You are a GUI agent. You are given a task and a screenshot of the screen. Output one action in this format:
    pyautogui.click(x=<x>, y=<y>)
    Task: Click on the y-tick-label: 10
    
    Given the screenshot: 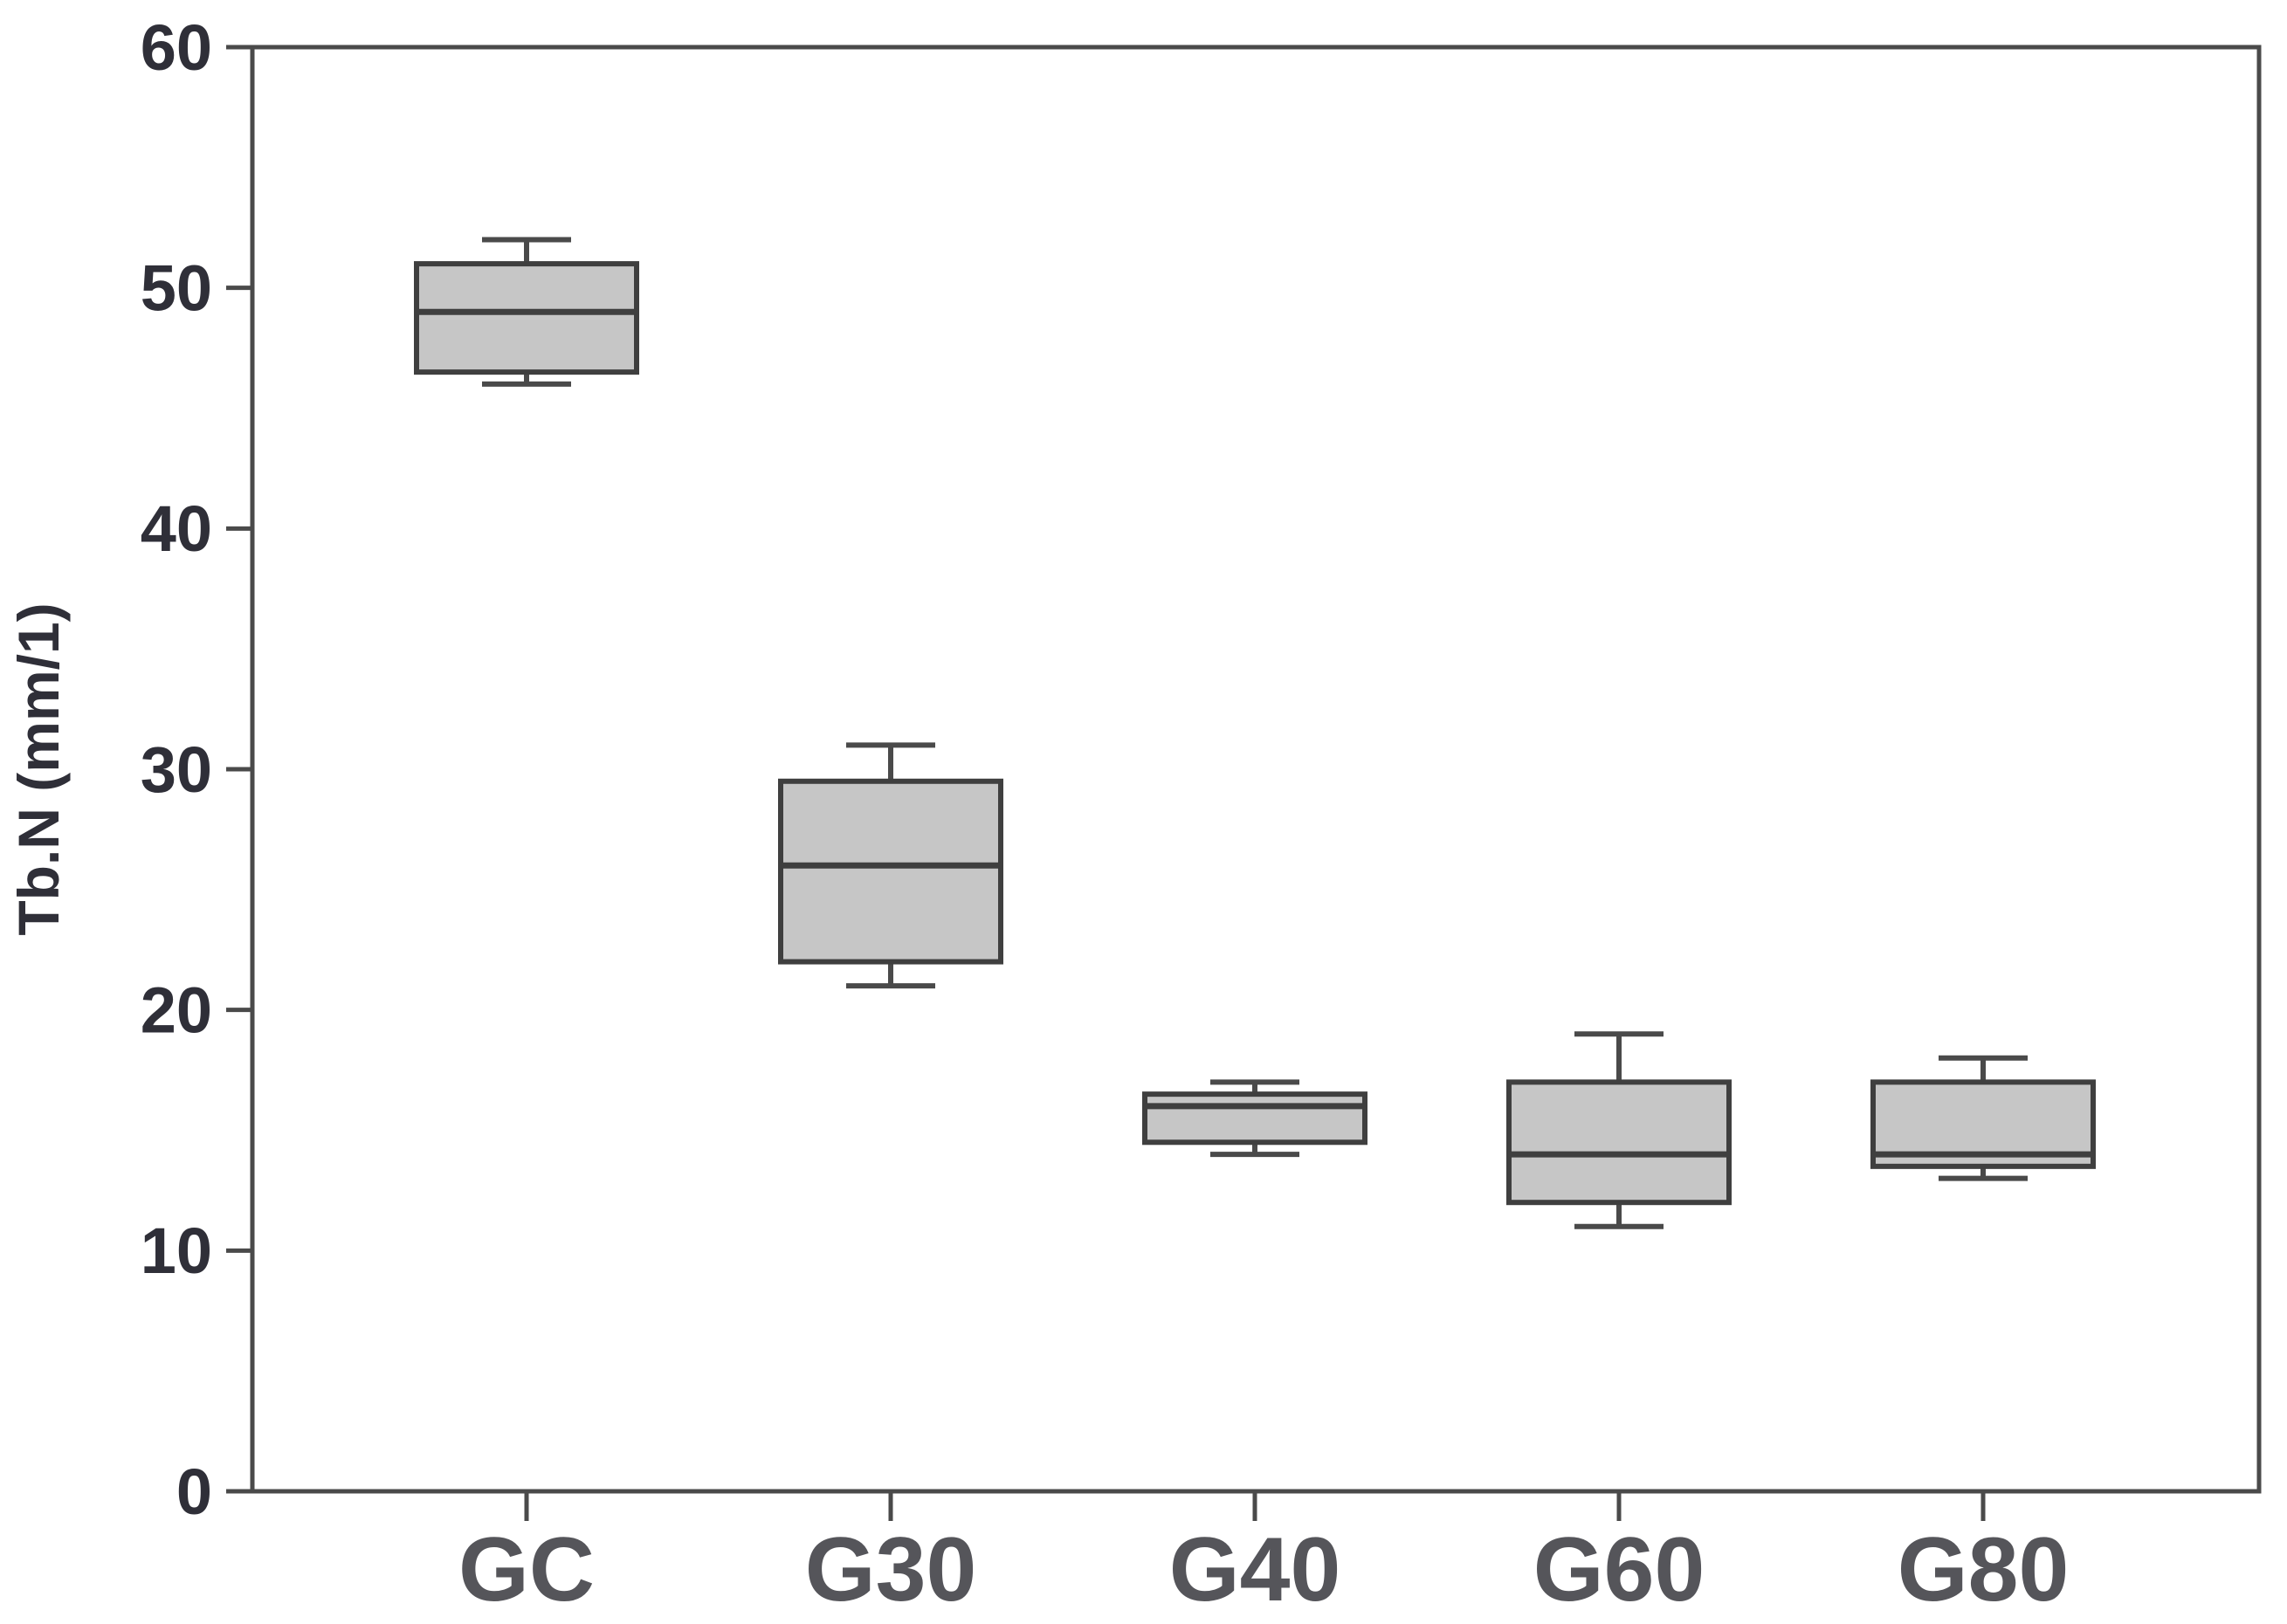 What is the action you would take?
    pyautogui.click(x=176, y=1251)
    